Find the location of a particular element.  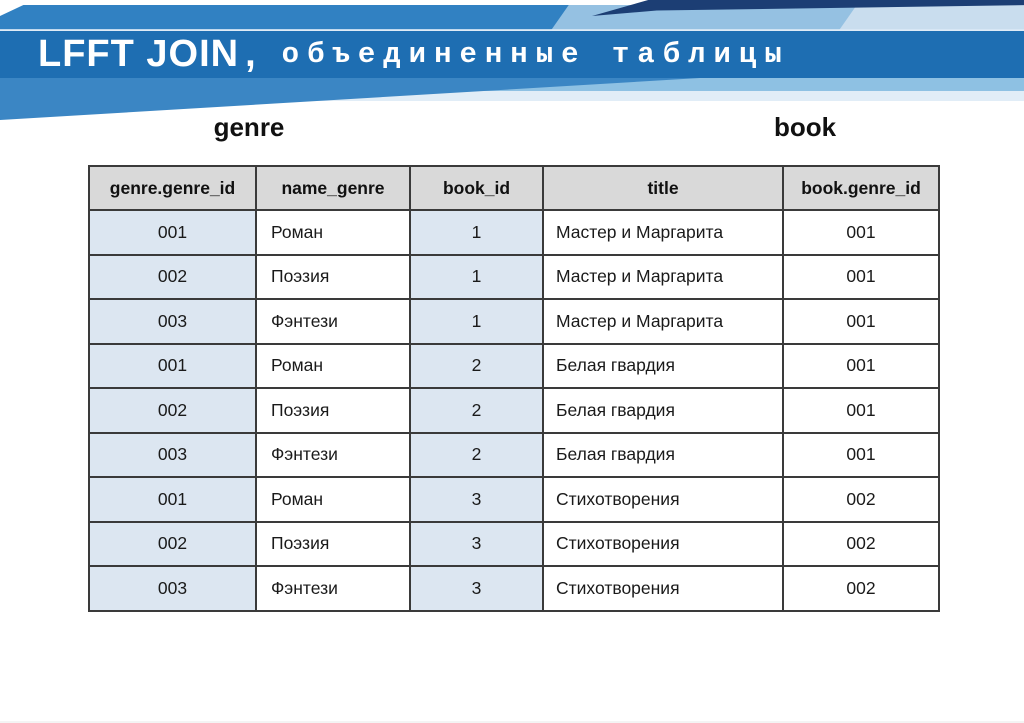

table-row: 002 Поэзия 1 Мастер и Маргарита 001 is located at coordinates (514, 276).